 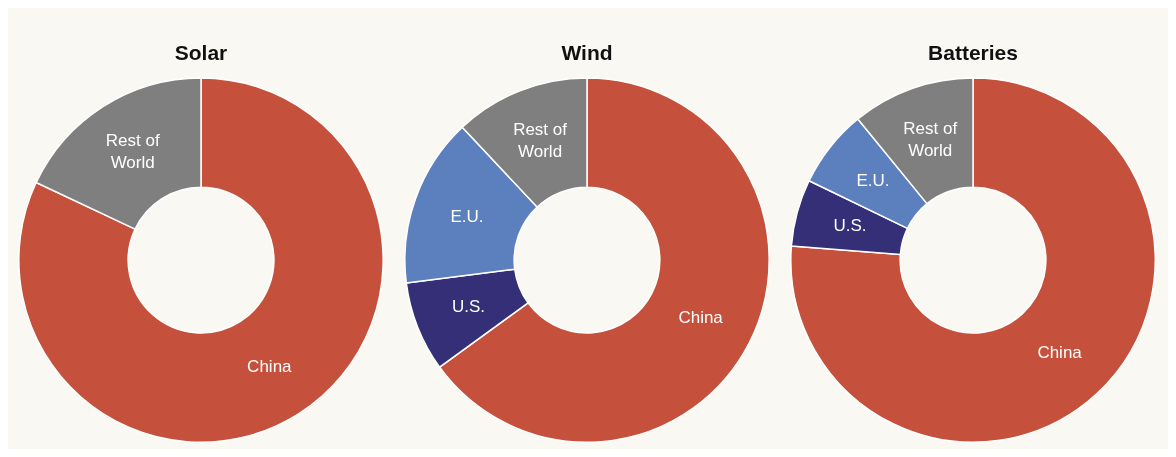 I want to click on chart-title: Wind, so click(x=587, y=53).